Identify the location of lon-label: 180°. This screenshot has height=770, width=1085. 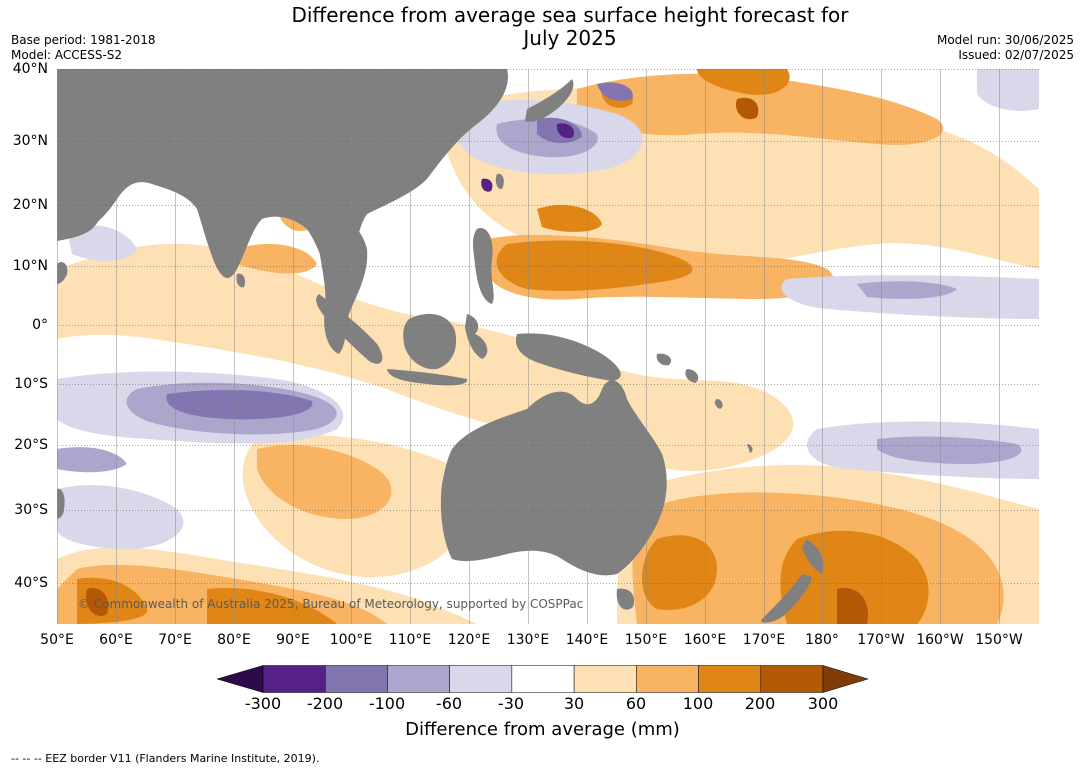
(822, 640).